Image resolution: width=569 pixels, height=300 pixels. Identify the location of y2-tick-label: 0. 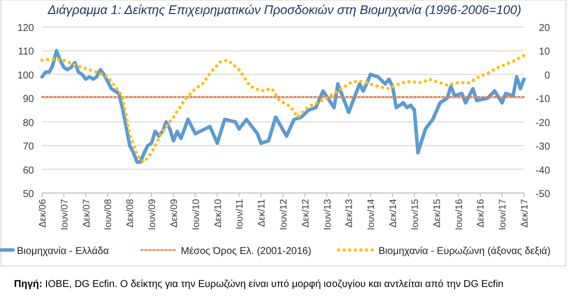
(547, 76).